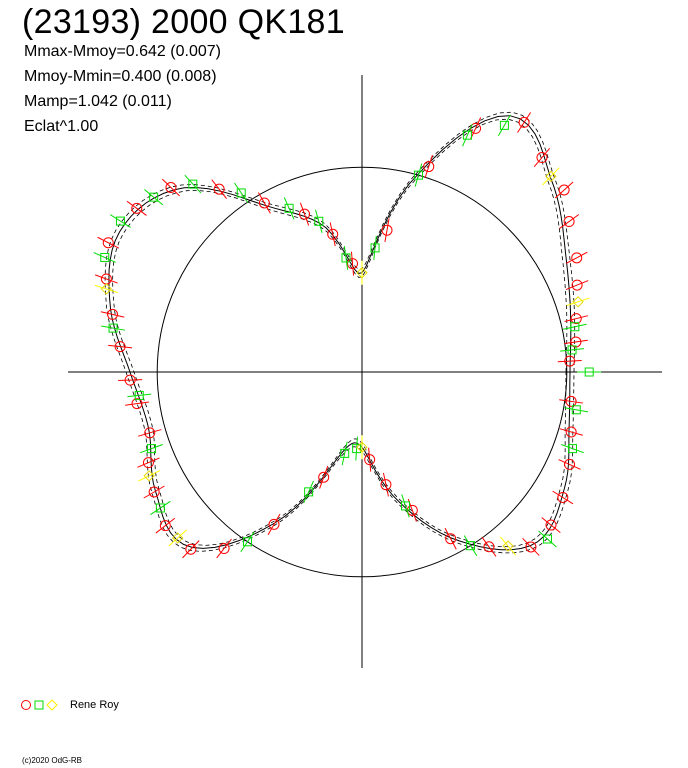 This screenshot has height=768, width=688. I want to click on legend: Rene Roy, so click(69, 705).